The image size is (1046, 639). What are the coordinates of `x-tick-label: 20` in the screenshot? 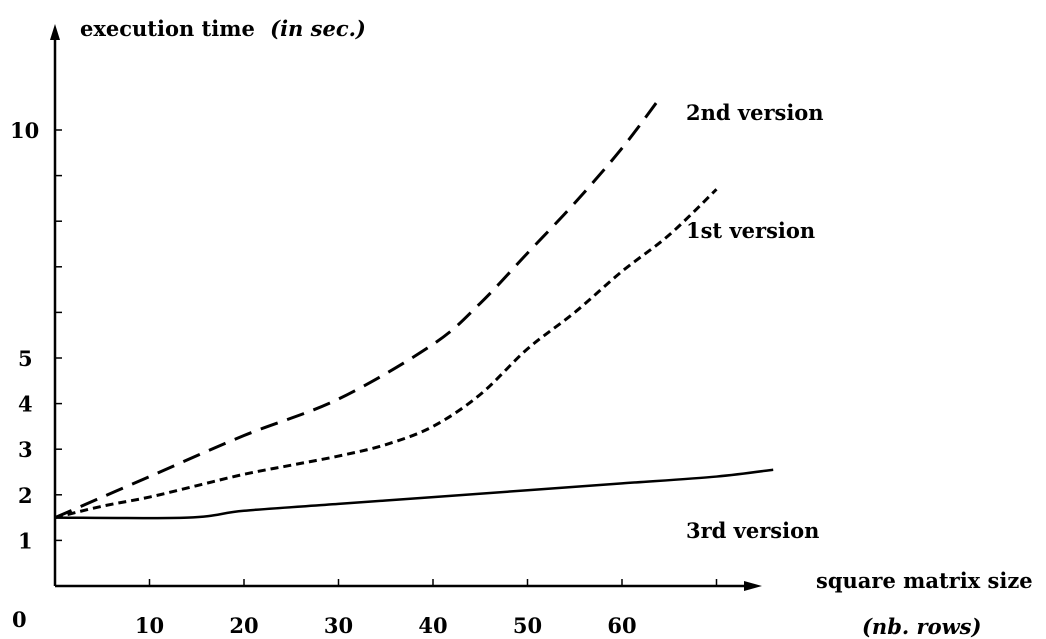 It's located at (243, 625).